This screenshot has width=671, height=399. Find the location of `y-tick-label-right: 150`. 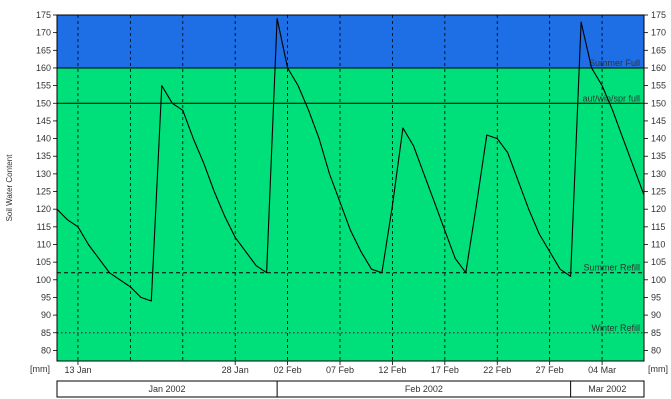

y-tick-label-right: 150 is located at coordinates (658, 103).